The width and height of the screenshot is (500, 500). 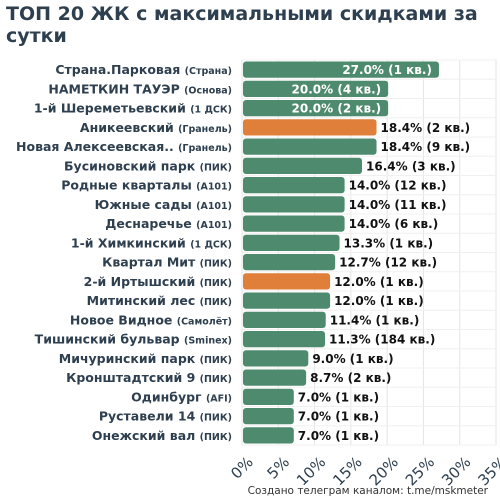 What do you see at coordinates (487, 471) in the screenshot?
I see `x-tick-label: 35%` at bounding box center [487, 471].